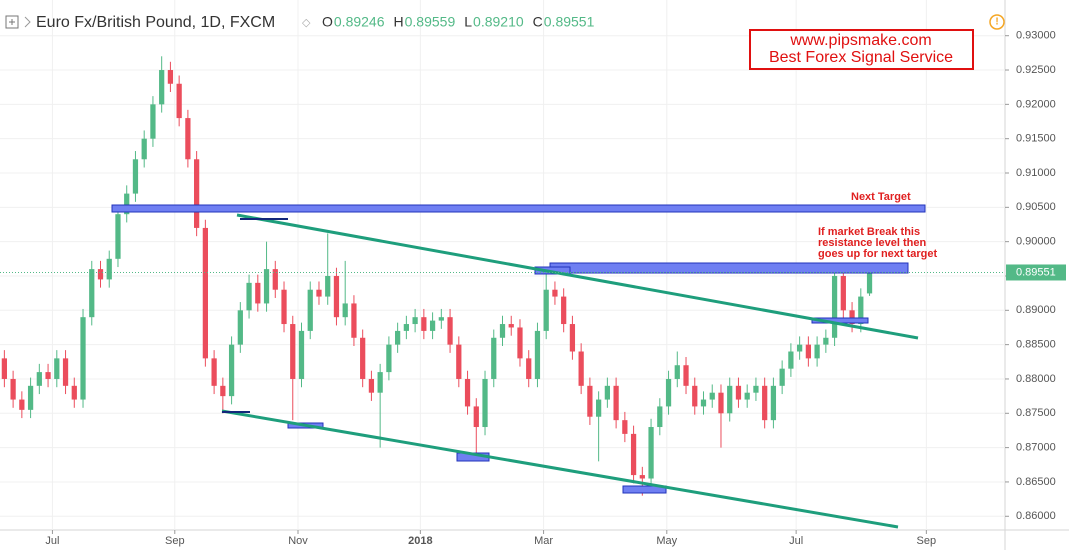 Image resolution: width=1069 pixels, height=555 pixels. I want to click on zone, so click(644, 489).